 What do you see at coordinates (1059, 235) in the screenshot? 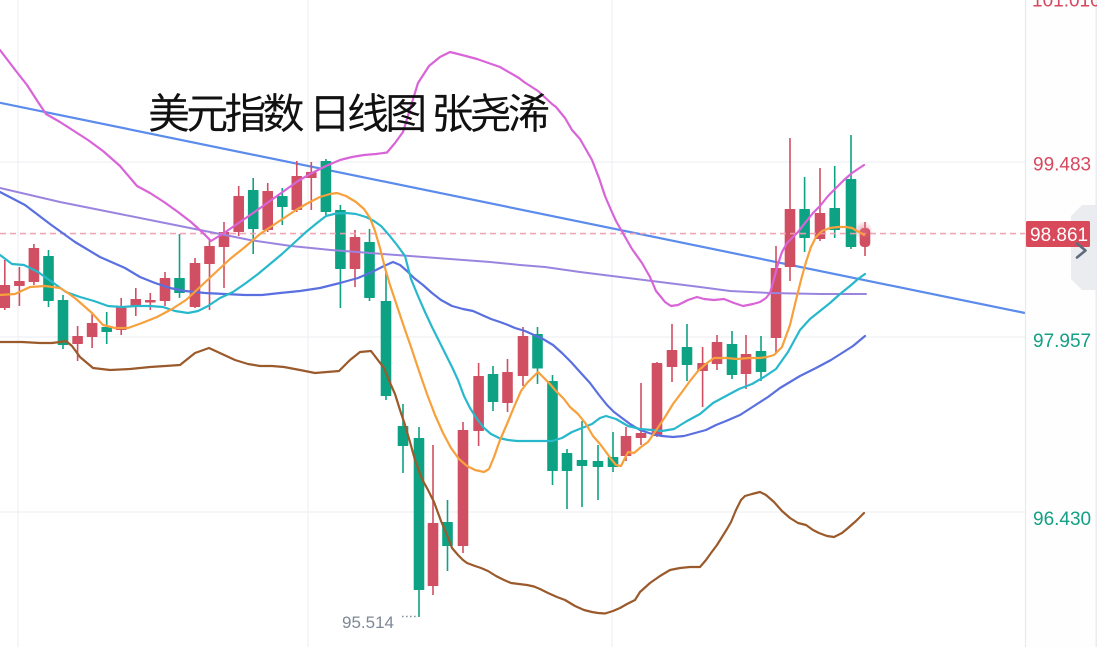
I see `svg-text: 98.861` at bounding box center [1059, 235].